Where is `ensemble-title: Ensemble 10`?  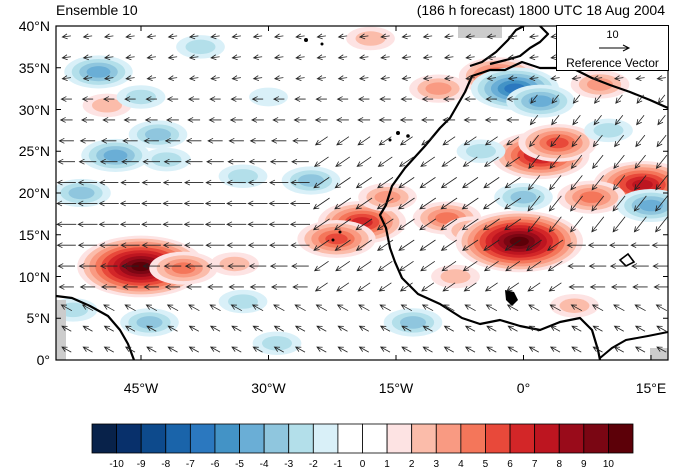 ensemble-title: Ensemble 10 is located at coordinates (97, 10).